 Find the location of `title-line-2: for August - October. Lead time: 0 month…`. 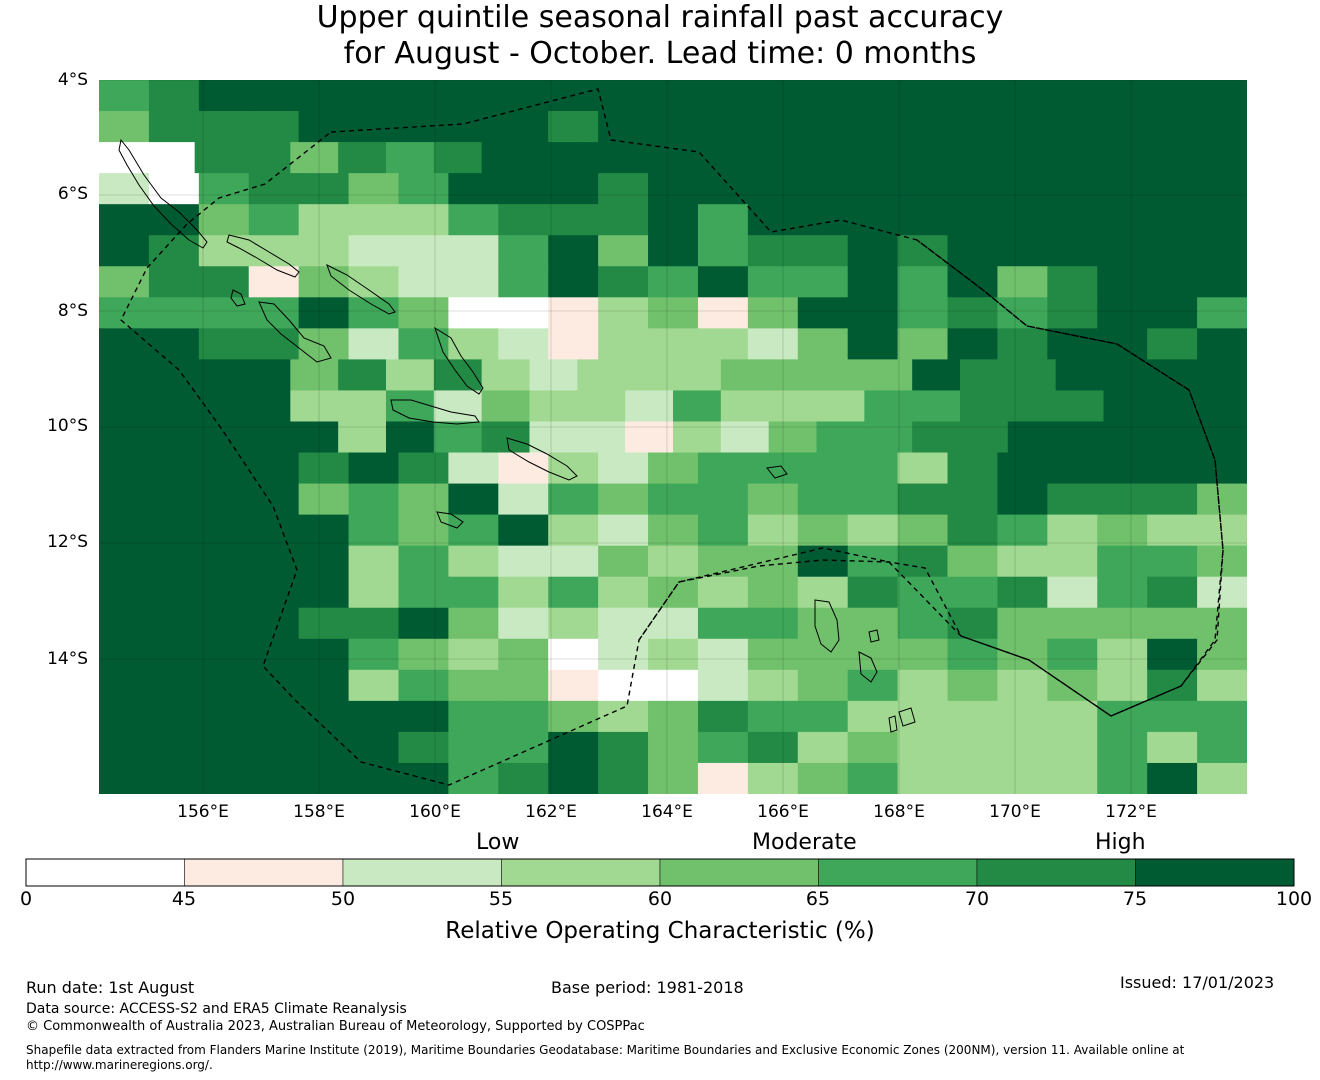

title-line-2: for August - October. Lead time: 0 month… is located at coordinates (660, 53).